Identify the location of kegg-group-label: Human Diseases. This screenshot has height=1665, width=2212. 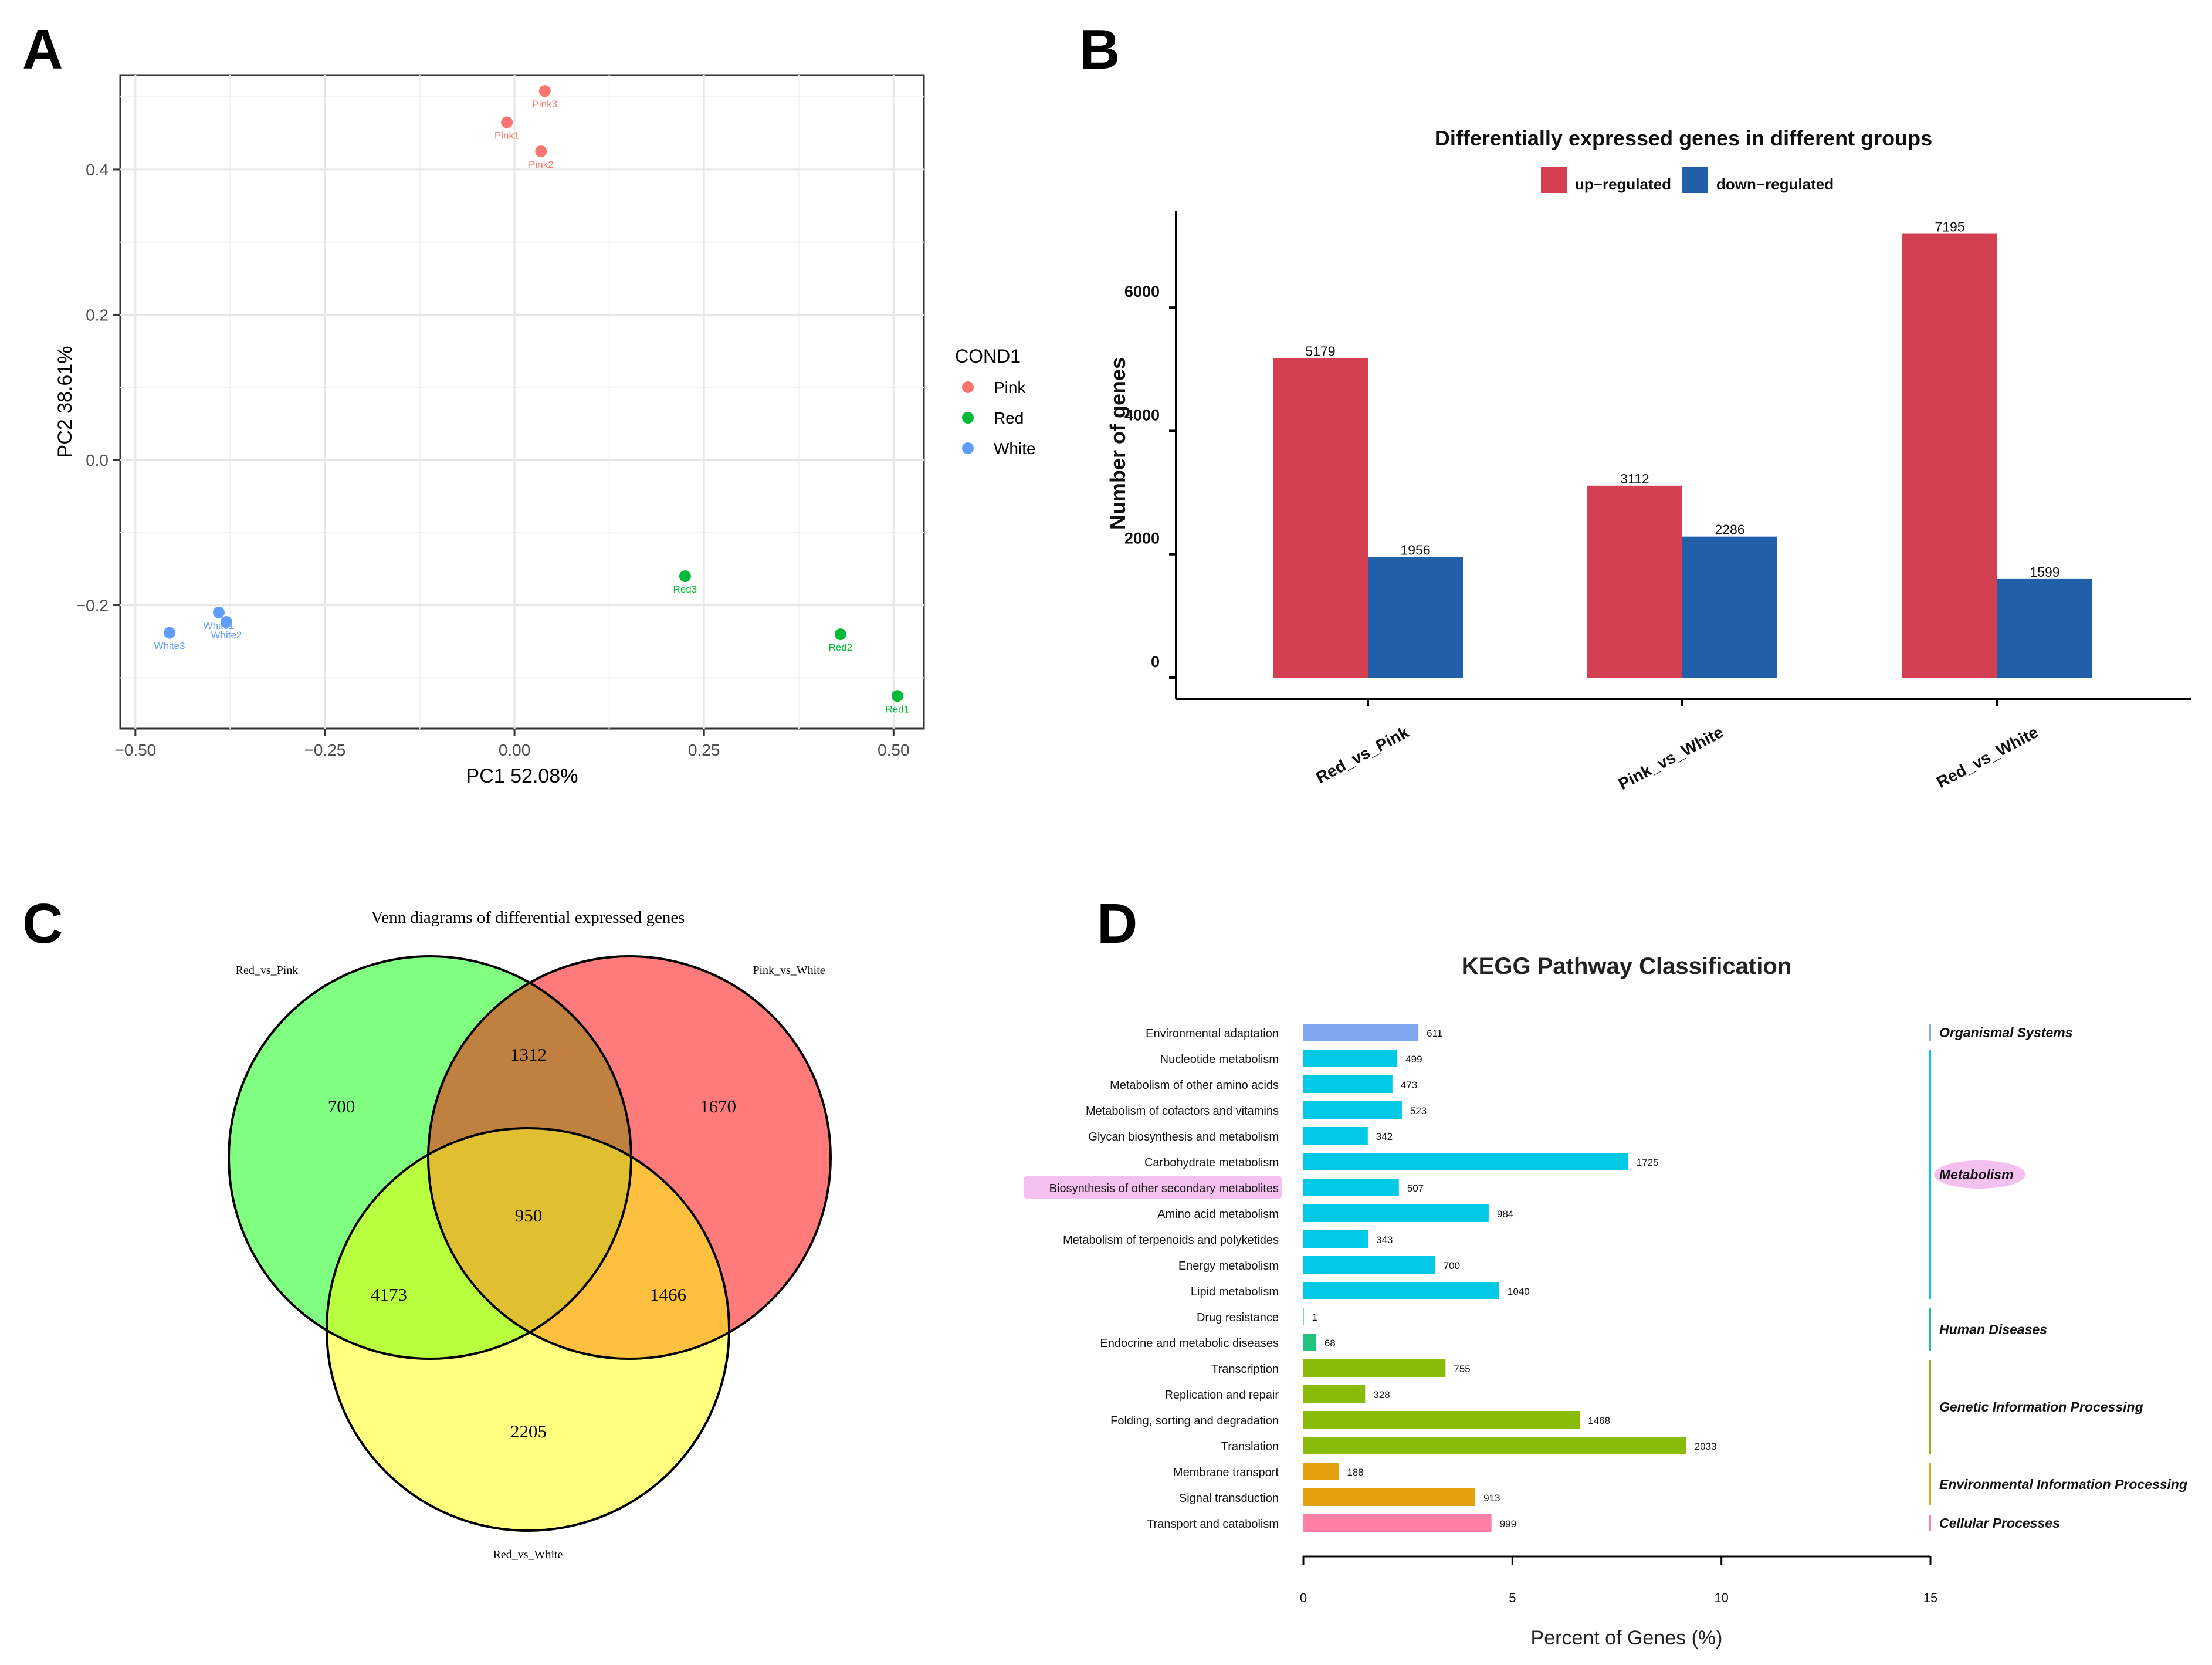
(1993, 1329).